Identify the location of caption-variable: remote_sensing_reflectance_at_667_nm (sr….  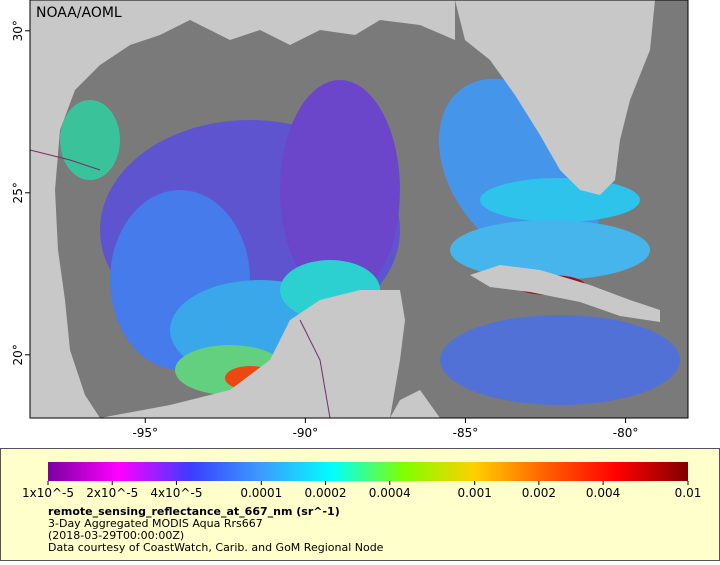
(194, 511).